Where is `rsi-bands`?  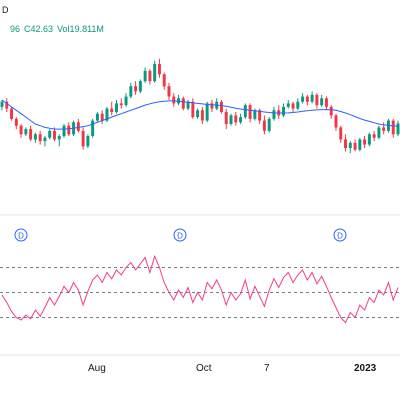
rsi-bands is located at coordinates (200, 292).